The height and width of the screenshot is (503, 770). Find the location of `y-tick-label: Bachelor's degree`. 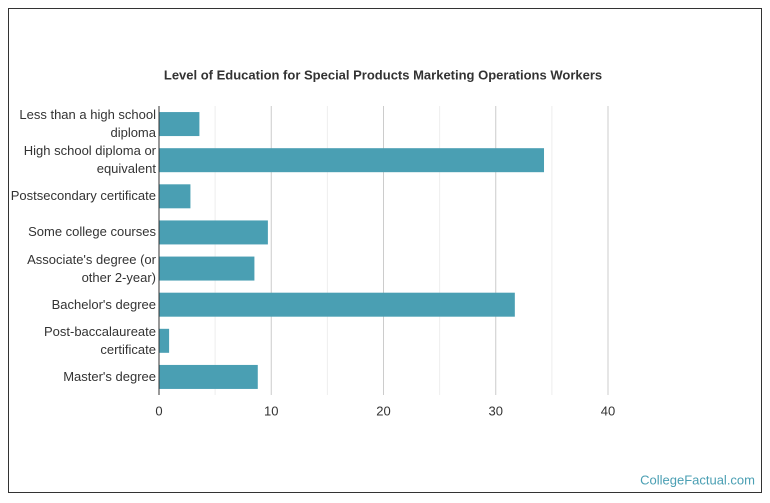

y-tick-label: Bachelor's degree is located at coordinates (103, 304).